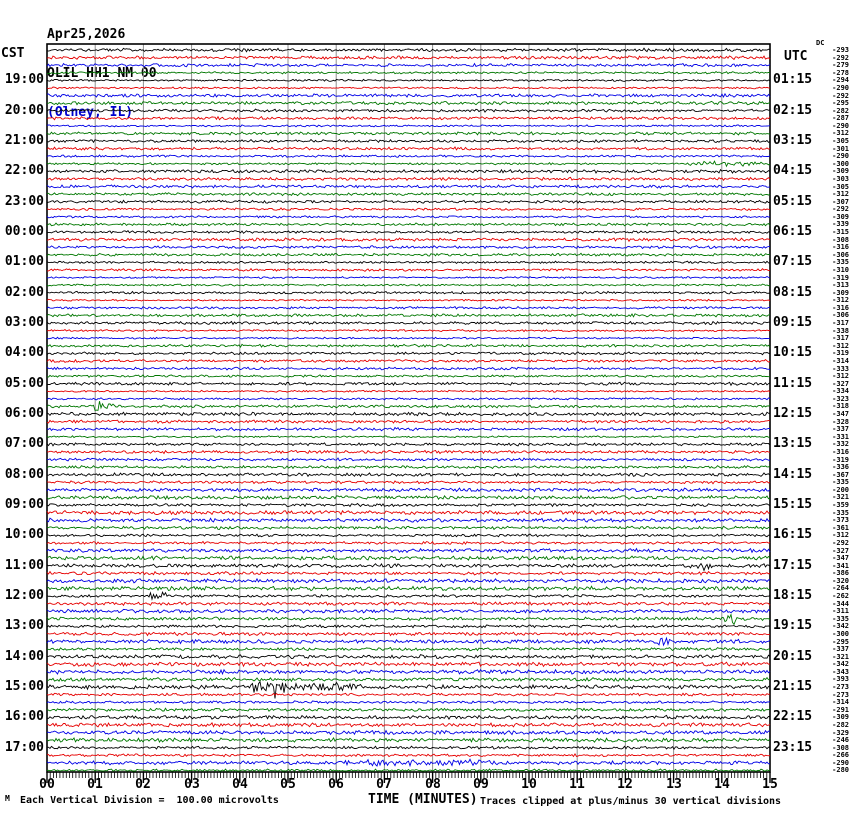 The width and height of the screenshot is (850, 814). Describe the element at coordinates (192, 784) in the screenshot. I see `x-axis-tick-label: 03` at that location.